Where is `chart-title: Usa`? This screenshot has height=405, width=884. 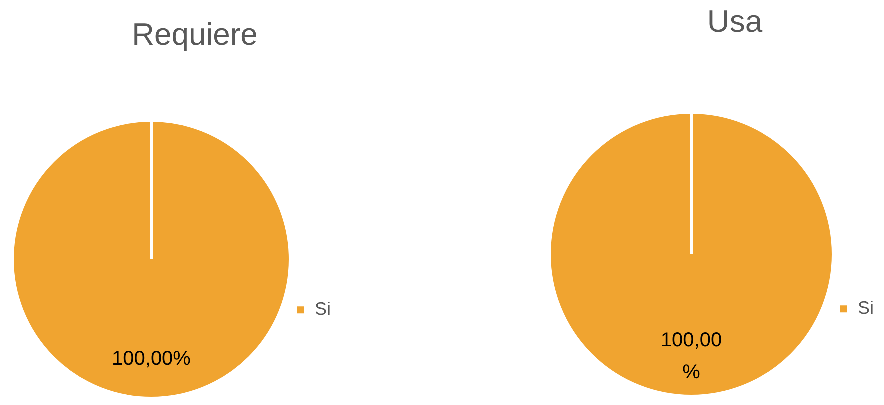
chart-title: Usa is located at coordinates (735, 22).